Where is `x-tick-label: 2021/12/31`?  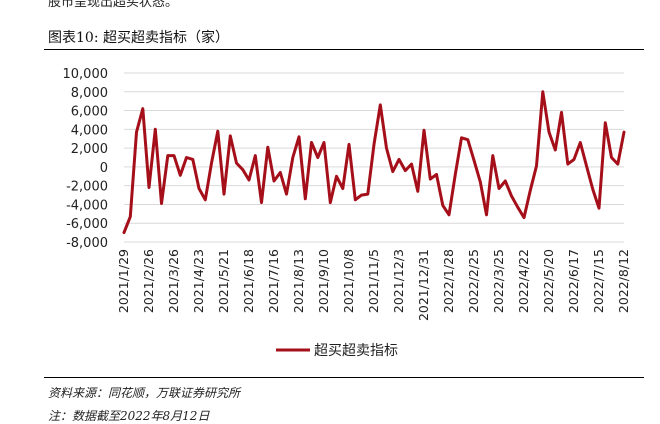 x-tick-label: 2021/12/31 is located at coordinates (423, 285).